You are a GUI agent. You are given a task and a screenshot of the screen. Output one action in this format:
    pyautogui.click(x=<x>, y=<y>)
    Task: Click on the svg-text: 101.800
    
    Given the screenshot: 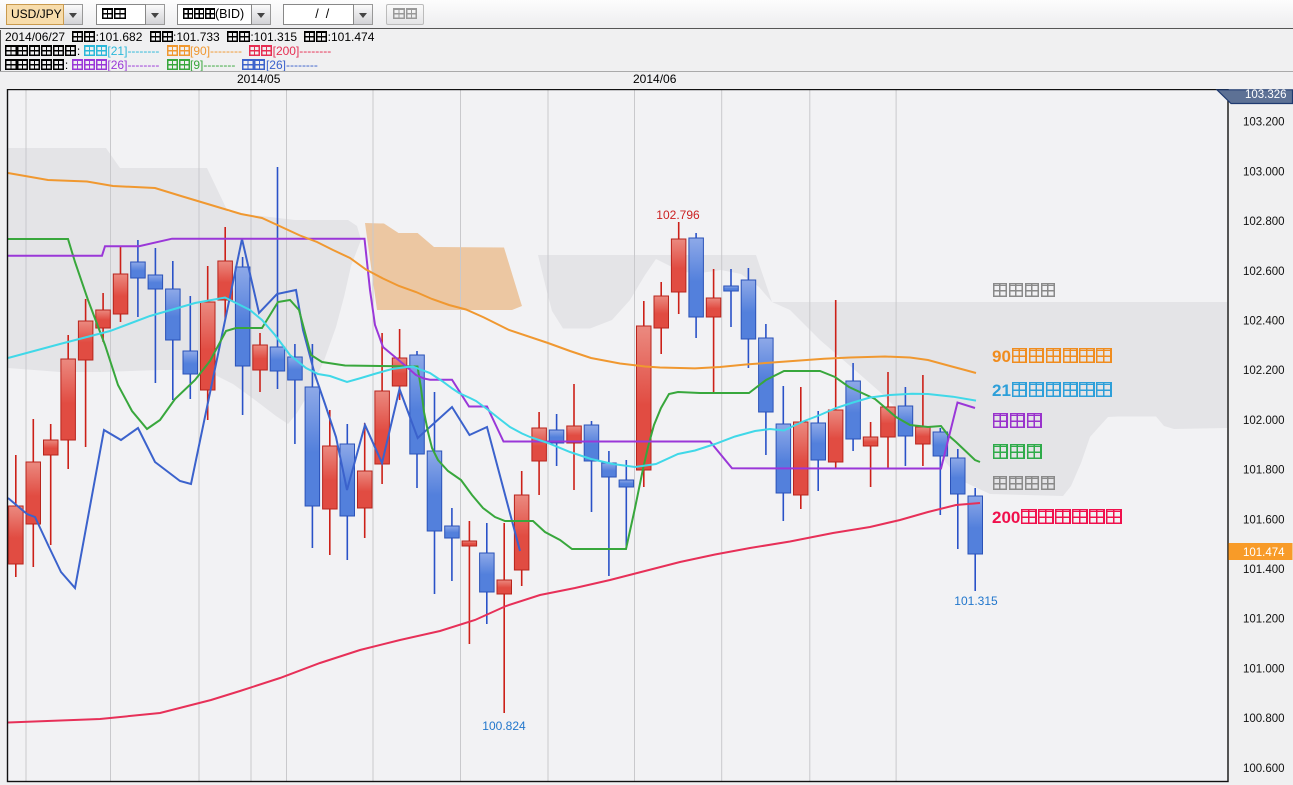 What is the action you would take?
    pyautogui.click(x=1264, y=471)
    